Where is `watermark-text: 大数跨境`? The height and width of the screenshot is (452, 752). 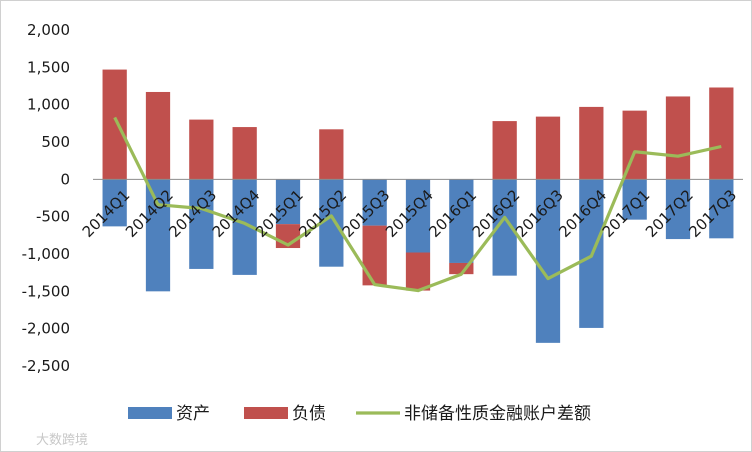 watermark-text: 大数跨境 is located at coordinates (62, 440).